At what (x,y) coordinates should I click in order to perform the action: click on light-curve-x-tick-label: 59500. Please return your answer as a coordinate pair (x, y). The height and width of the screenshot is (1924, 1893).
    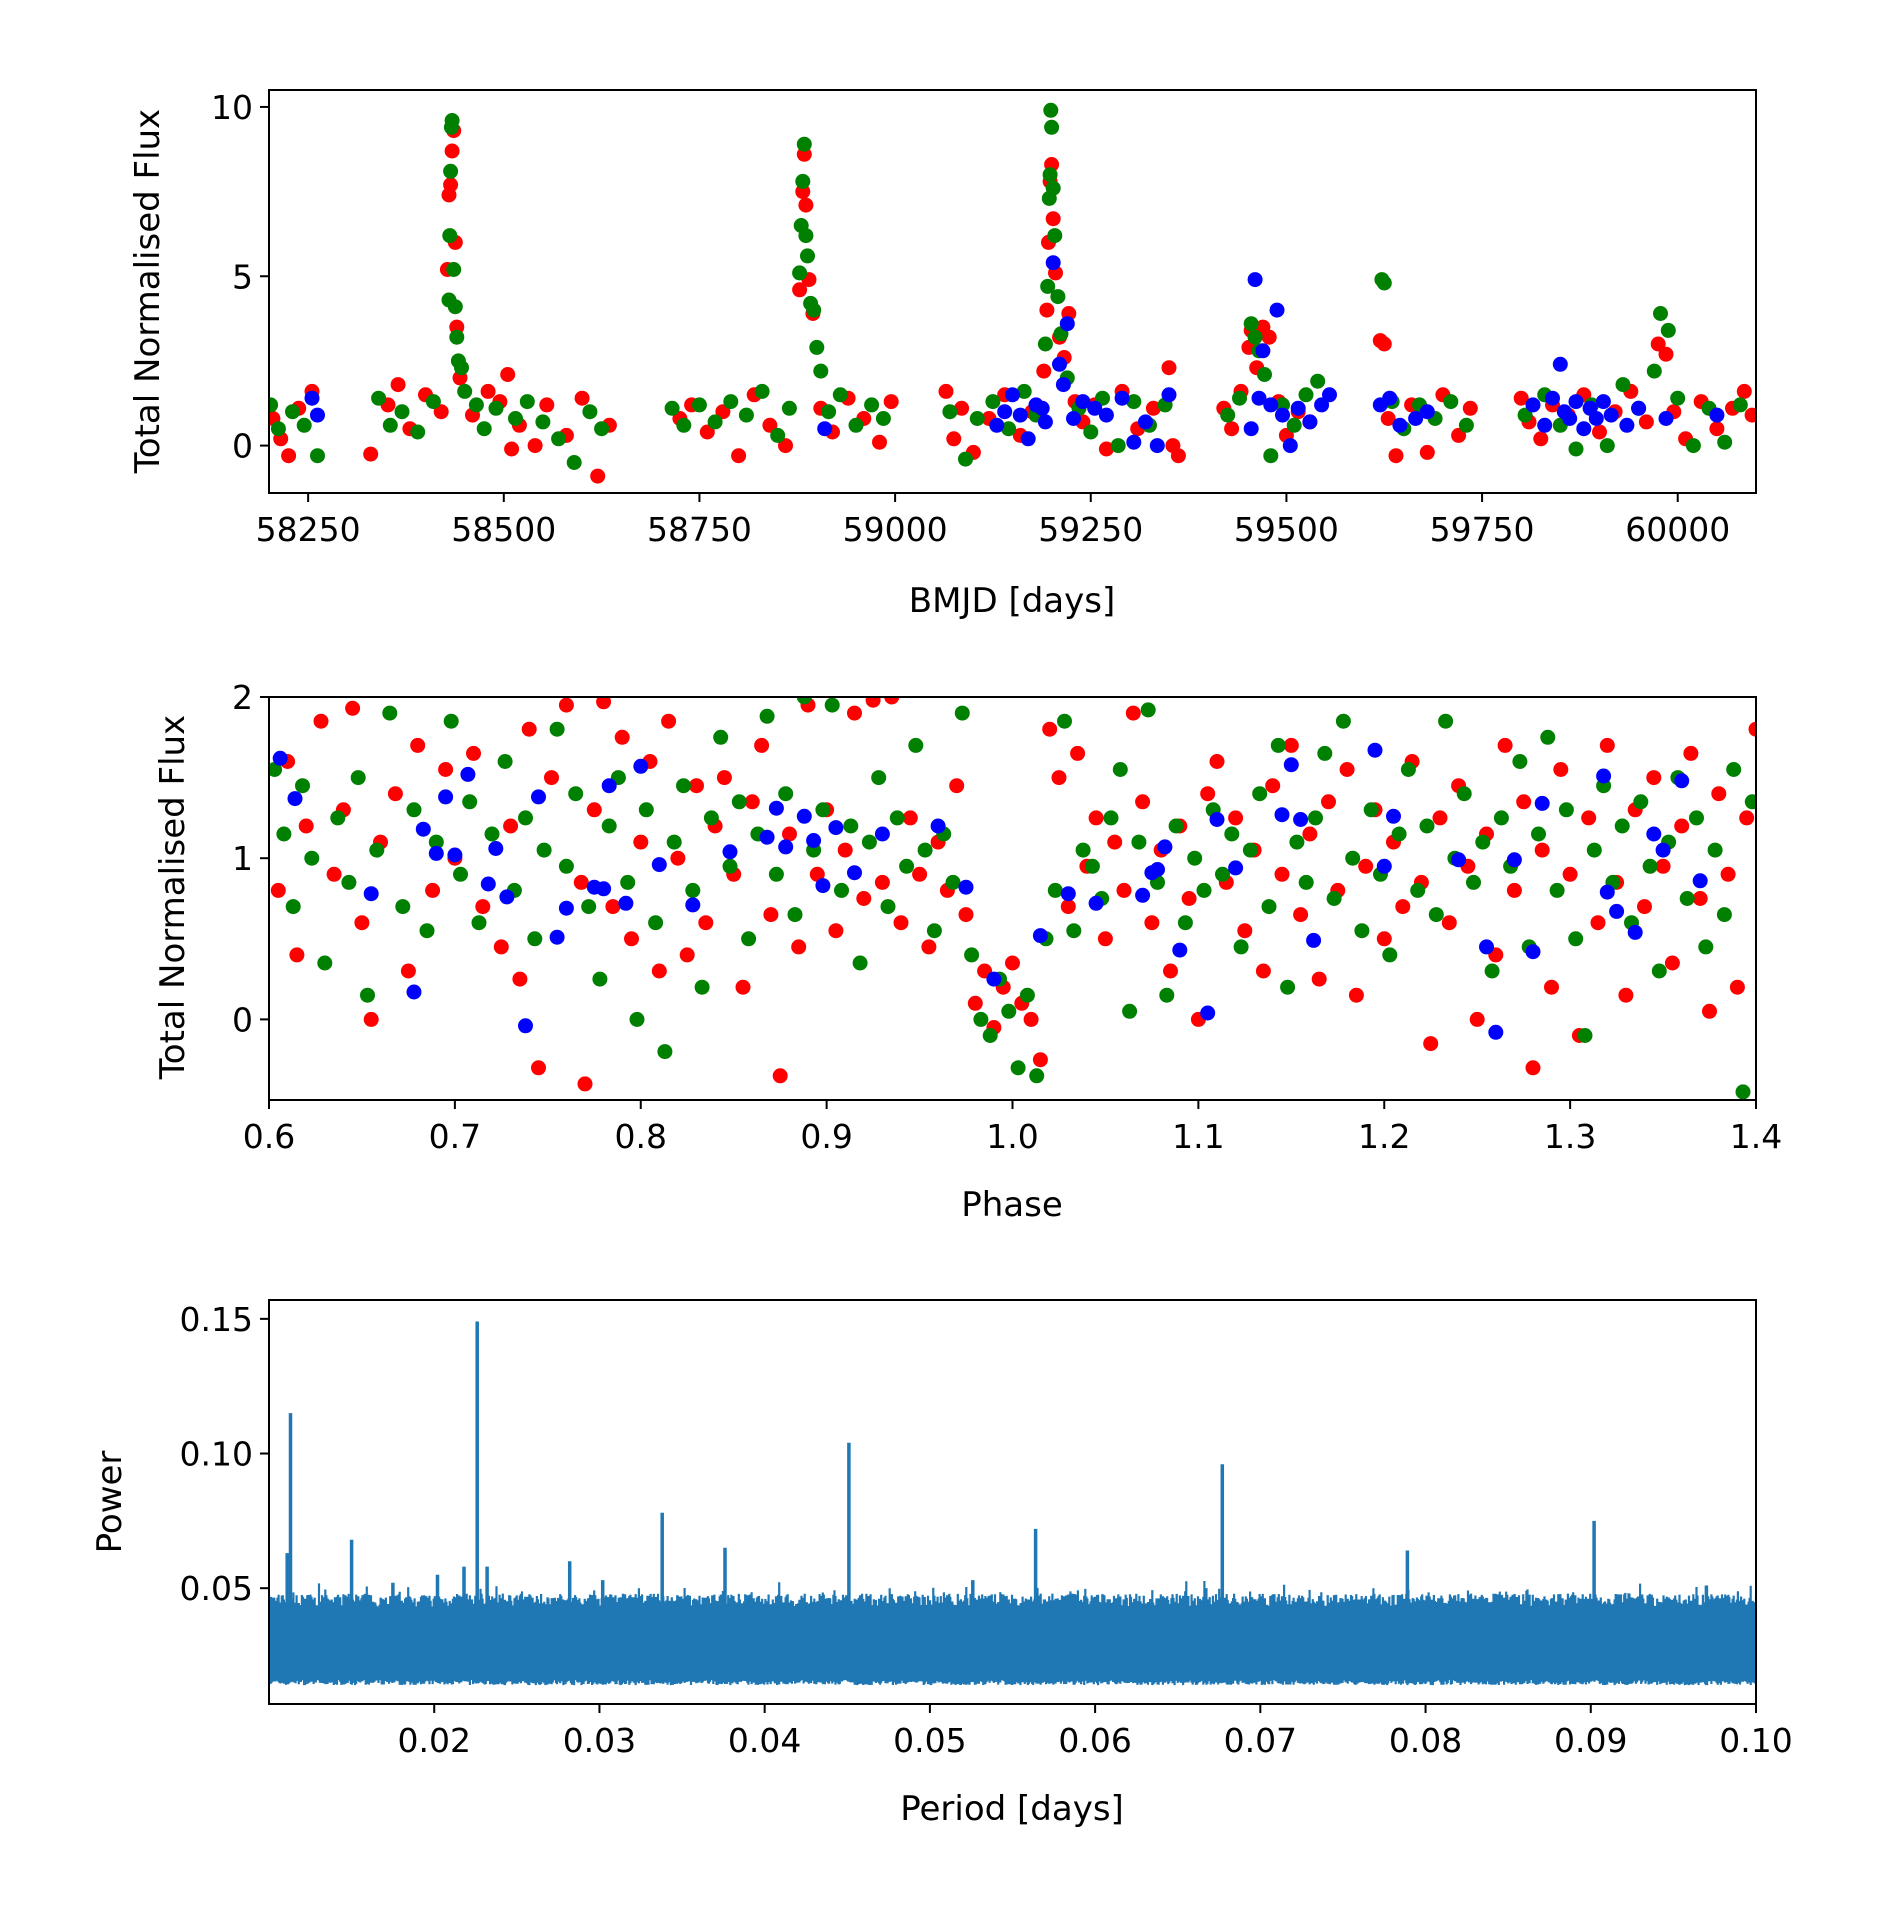
    Looking at the image, I should click on (1286, 529).